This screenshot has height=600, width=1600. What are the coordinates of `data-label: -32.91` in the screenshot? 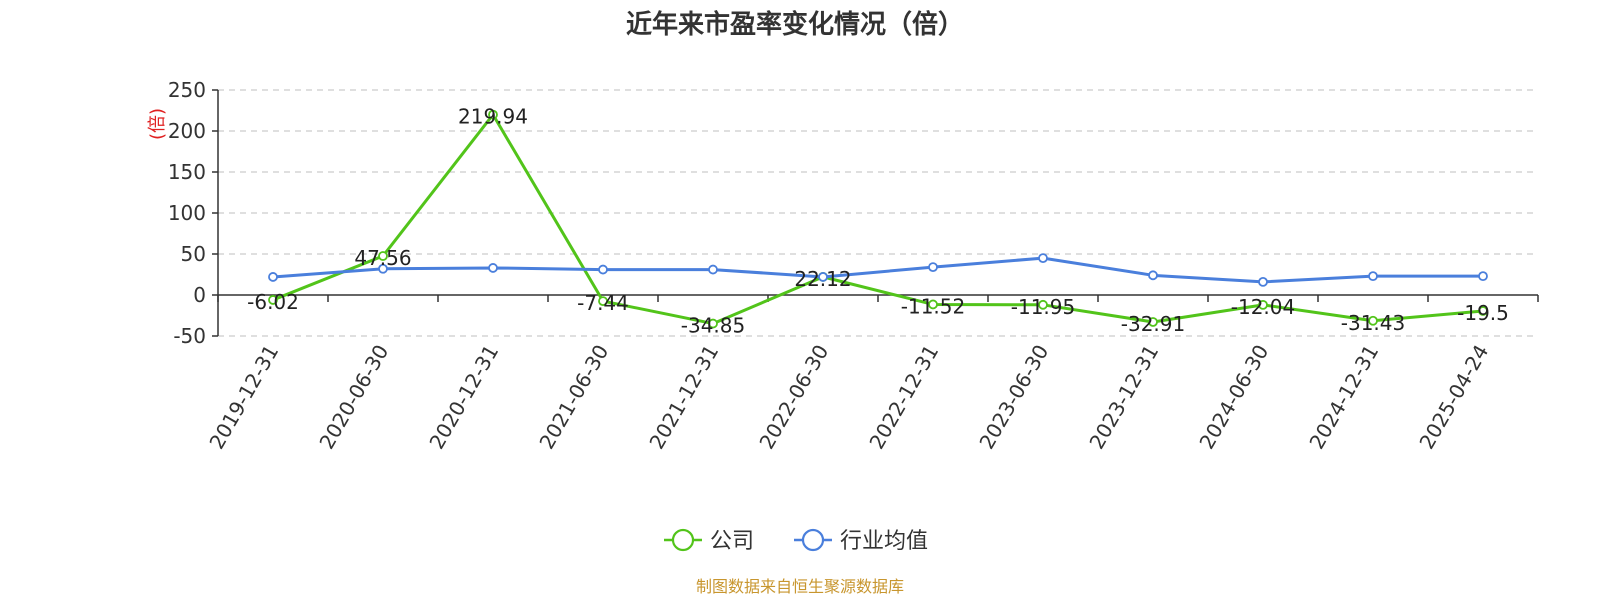 It's located at (1153, 324).